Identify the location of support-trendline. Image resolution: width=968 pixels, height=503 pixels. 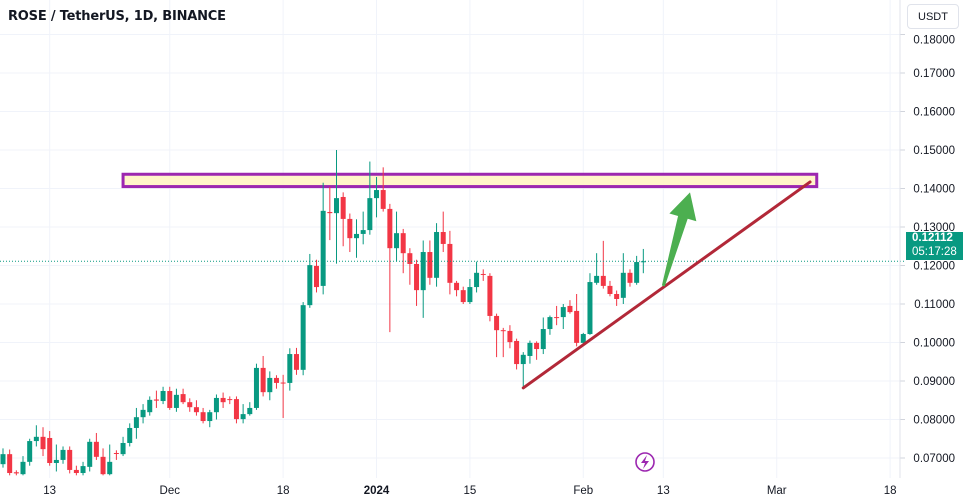
(666, 285).